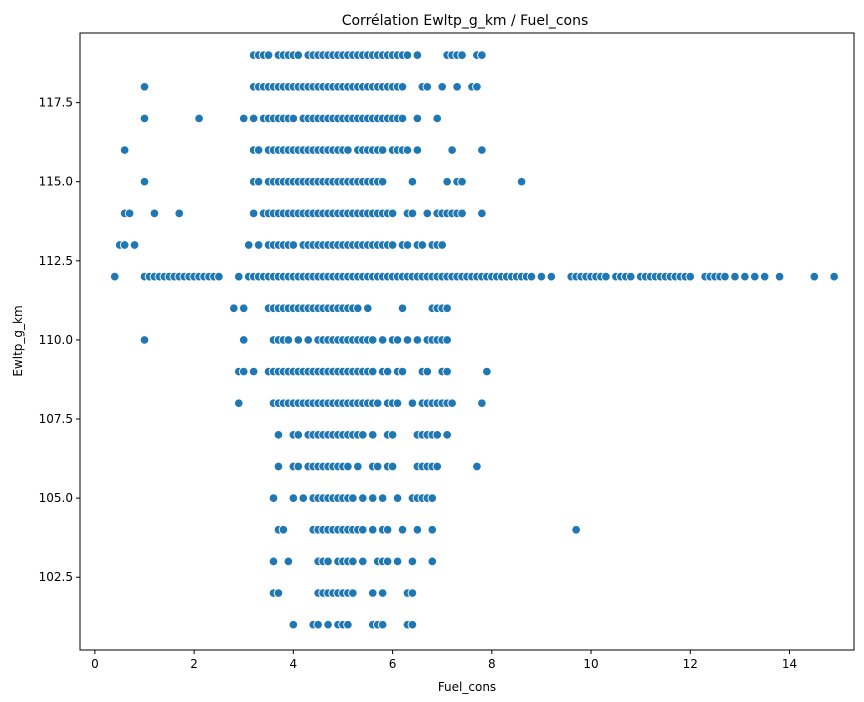 This screenshot has width=864, height=702. I want to click on x-axis: 0 2 4 6 8 10 12 14, so click(444, 660).